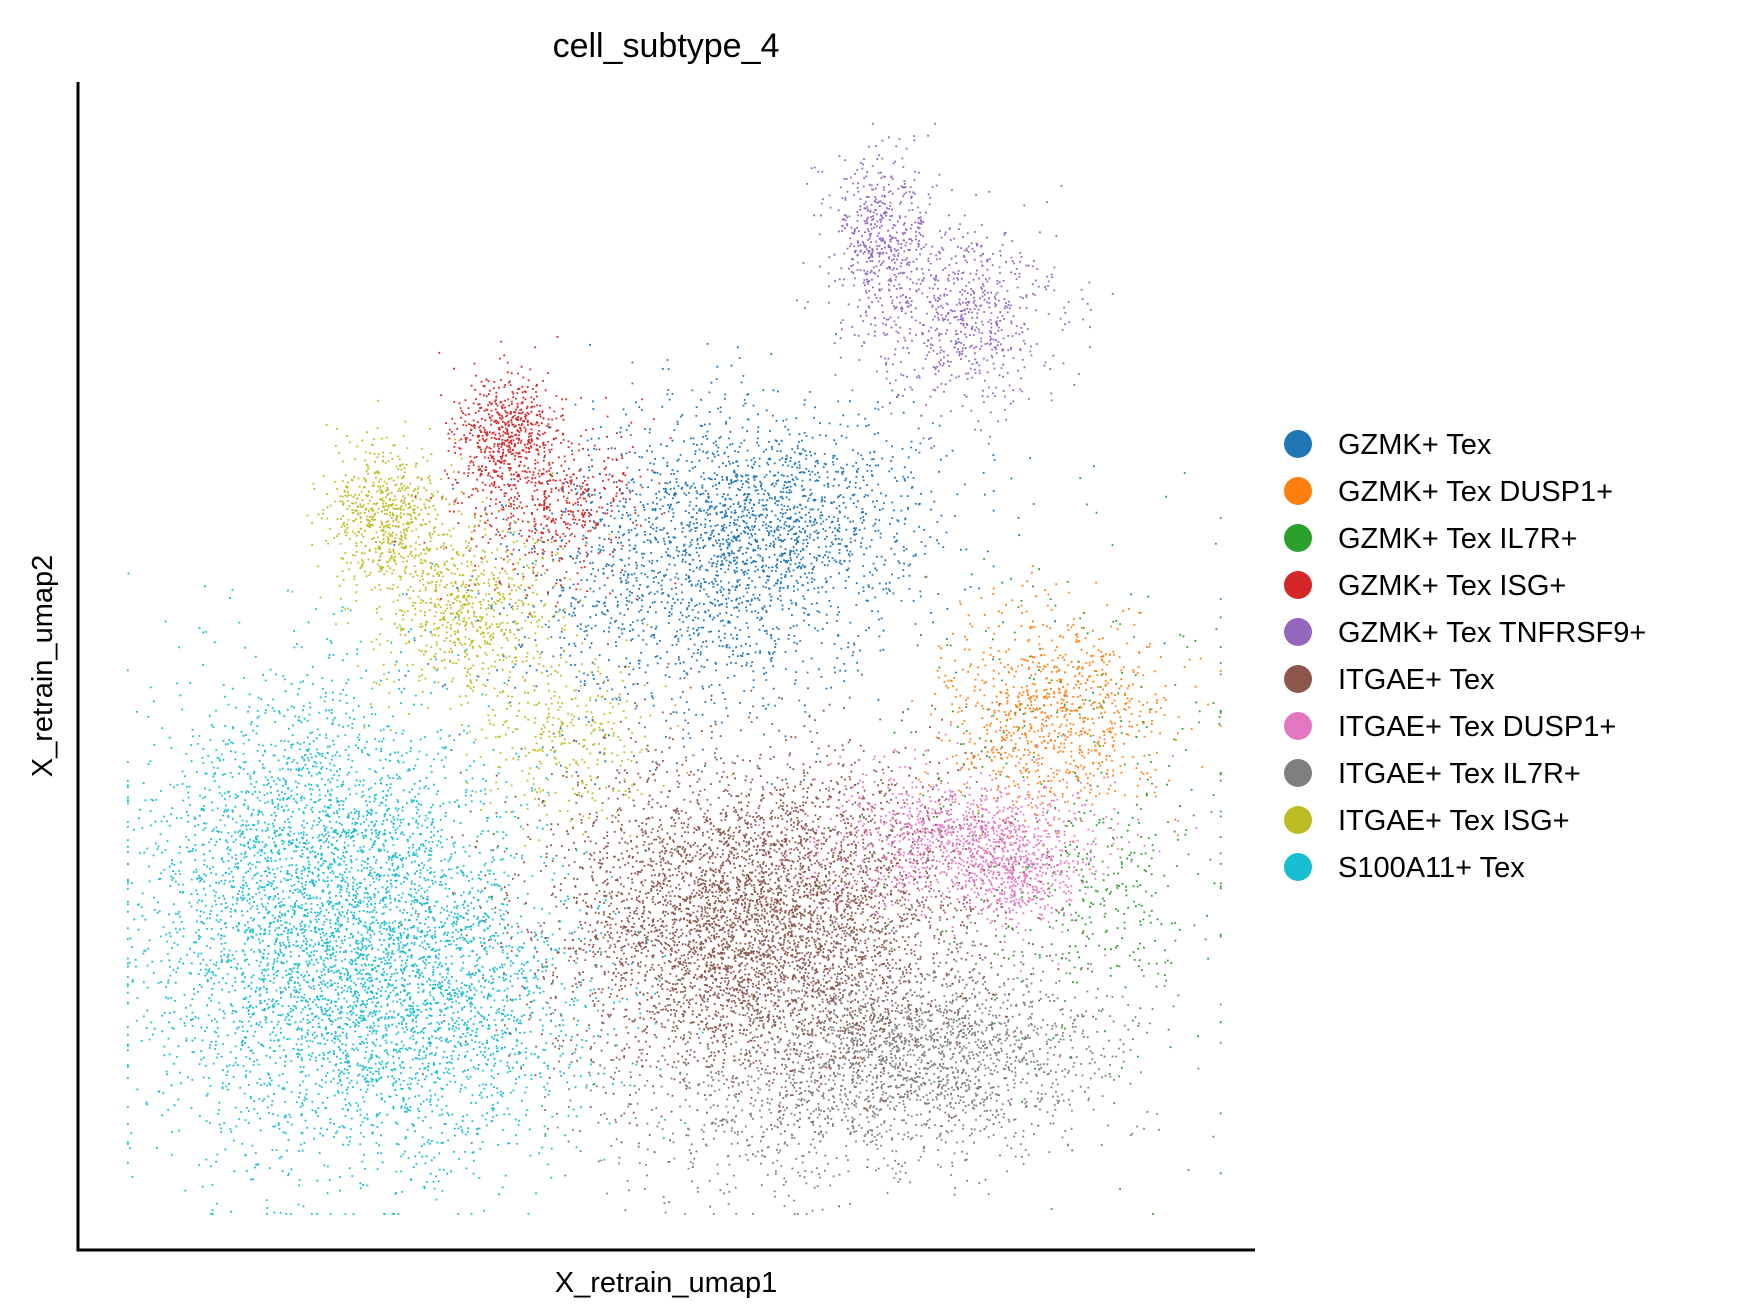 The height and width of the screenshot is (1315, 1761). I want to click on legend-label: GZMK+ Tex IL7R+, so click(1458, 539).